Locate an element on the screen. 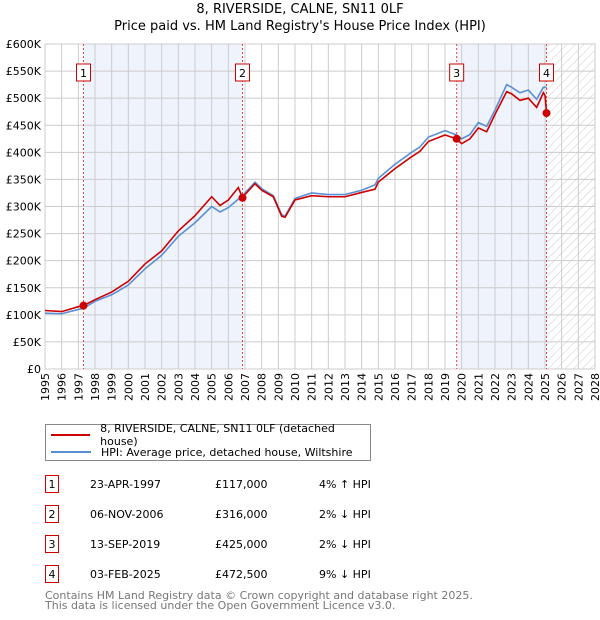 This screenshot has height=620, width=600. x-tick-label: 2024 is located at coordinates (528, 387).